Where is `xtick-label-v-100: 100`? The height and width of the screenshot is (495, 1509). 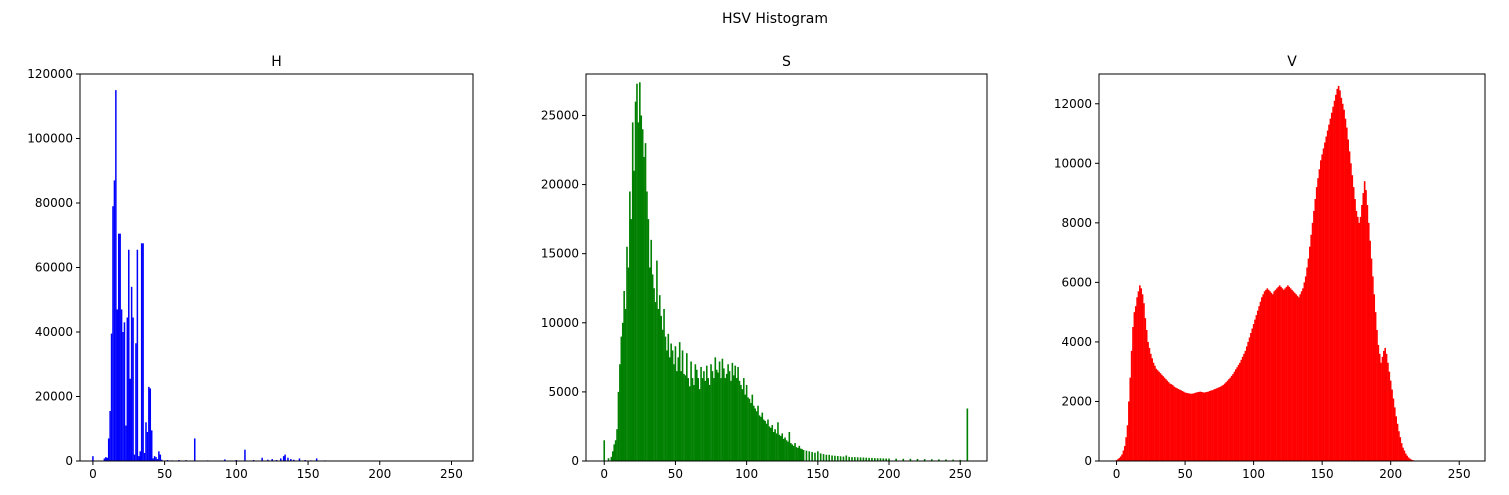
xtick-label-v-100: 100 is located at coordinates (1253, 474).